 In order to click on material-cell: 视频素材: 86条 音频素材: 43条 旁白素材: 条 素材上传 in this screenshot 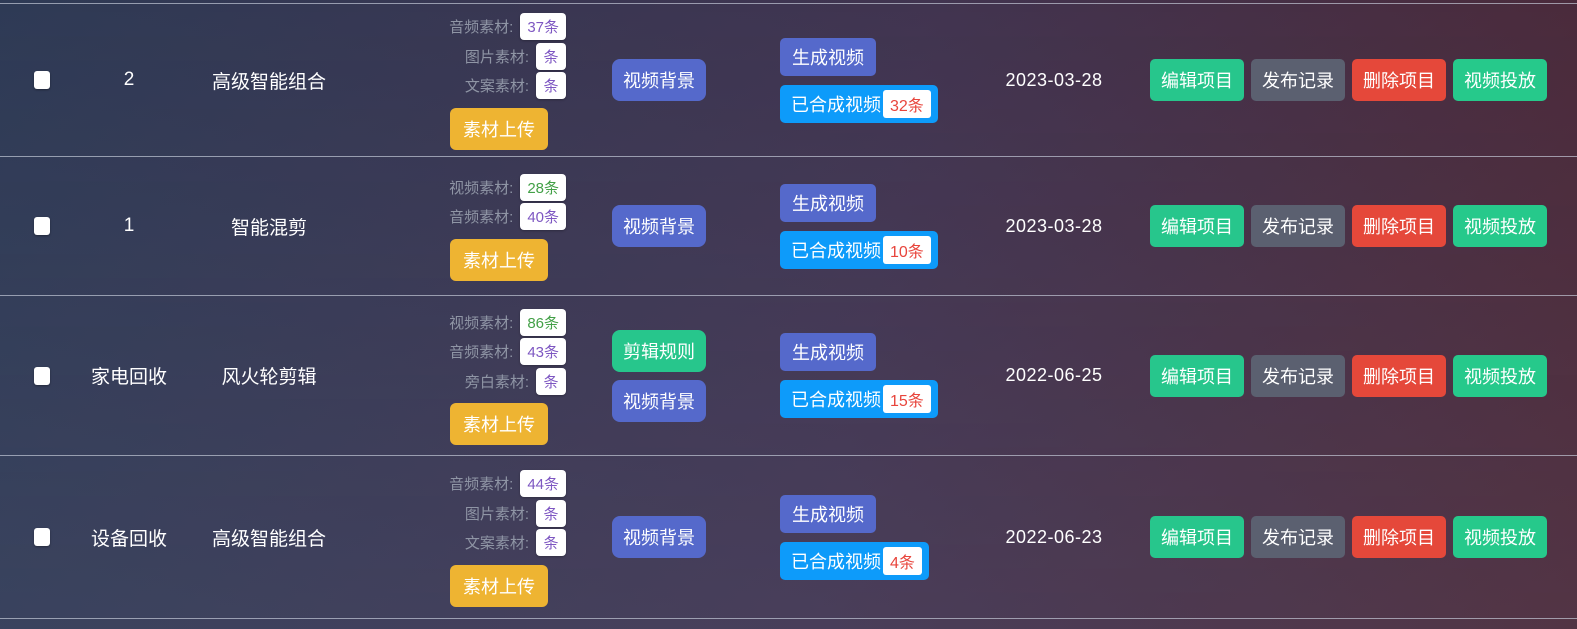, I will do `click(469, 375)`.